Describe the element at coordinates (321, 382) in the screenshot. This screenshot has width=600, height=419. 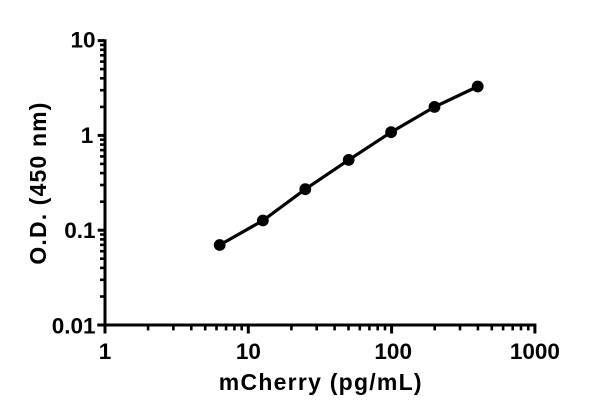
I see `svg-text: mCherry (pg/mL)` at that location.